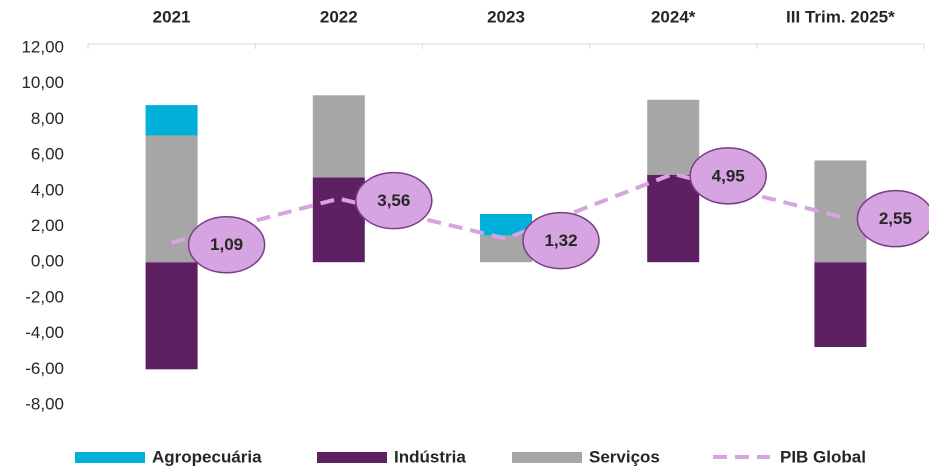  Describe the element at coordinates (506, 16) in the screenshot. I see `x-tick-label: 2023` at that location.